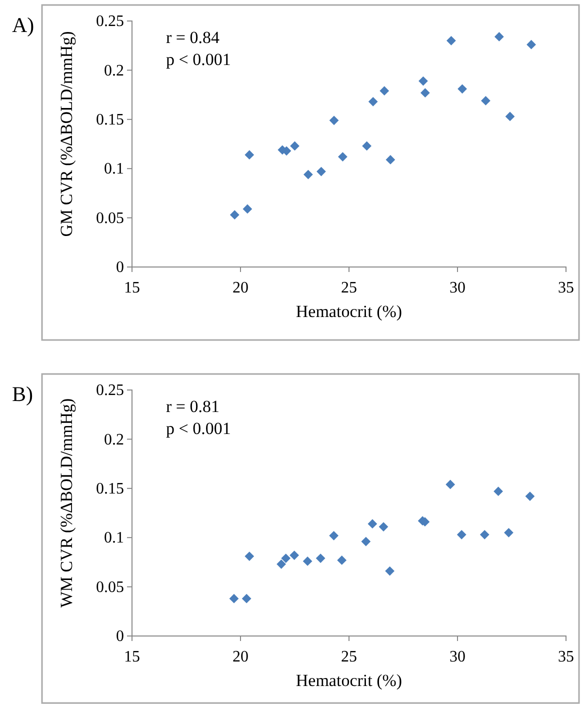  What do you see at coordinates (23, 25) in the screenshot?
I see `chart-title: A)` at bounding box center [23, 25].